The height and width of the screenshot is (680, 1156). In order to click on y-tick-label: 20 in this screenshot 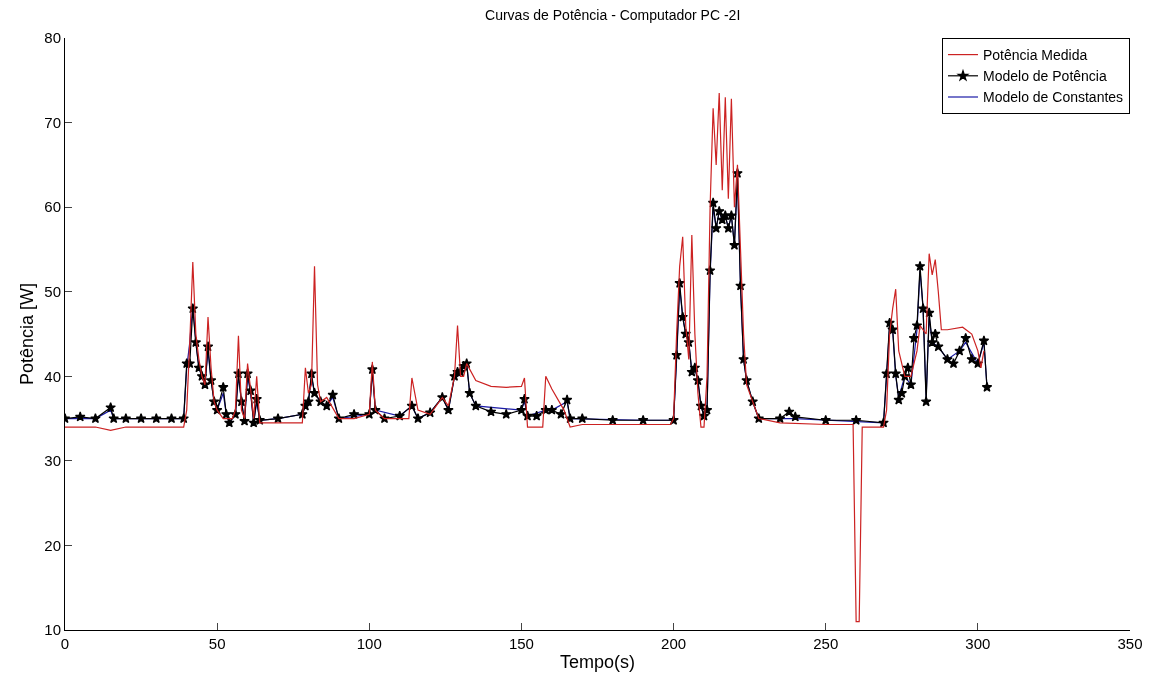, I will do `click(52, 545)`.